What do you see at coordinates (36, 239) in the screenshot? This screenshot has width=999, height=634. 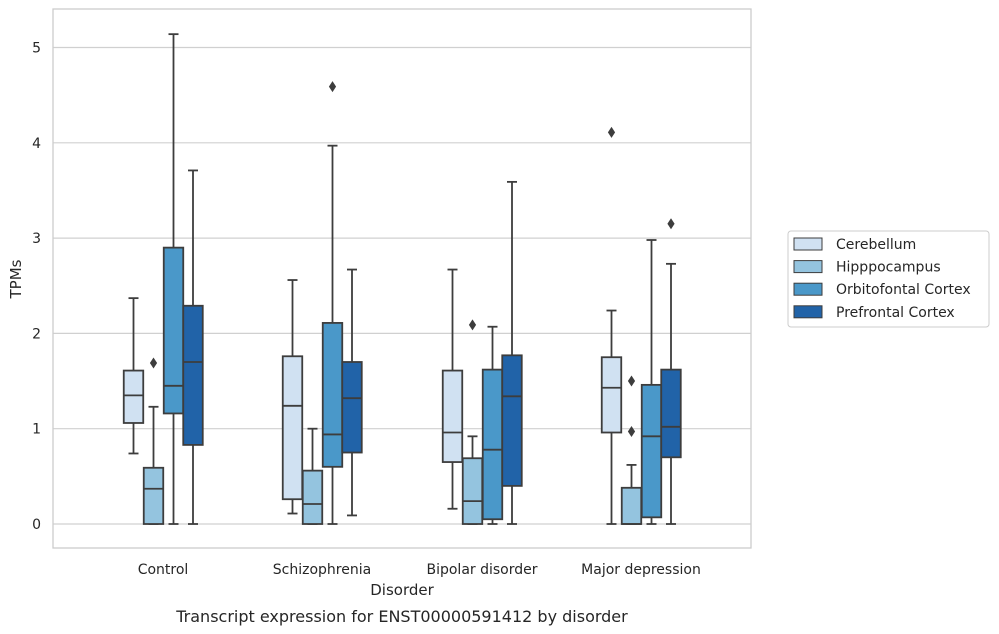 I see `y-tick-label: 3` at bounding box center [36, 239].